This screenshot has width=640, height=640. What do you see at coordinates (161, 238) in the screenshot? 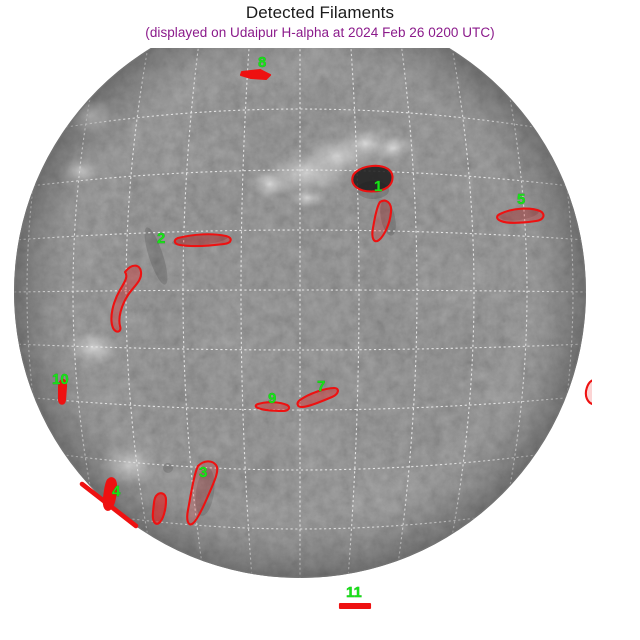
I see `filament-label-2: 2` at bounding box center [161, 238].